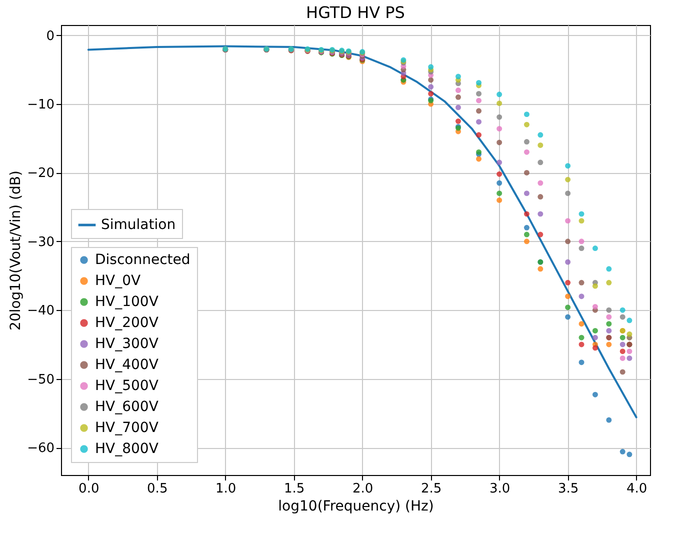  What do you see at coordinates (127, 323) in the screenshot?
I see `legend-label: HV_200V` at bounding box center [127, 323].